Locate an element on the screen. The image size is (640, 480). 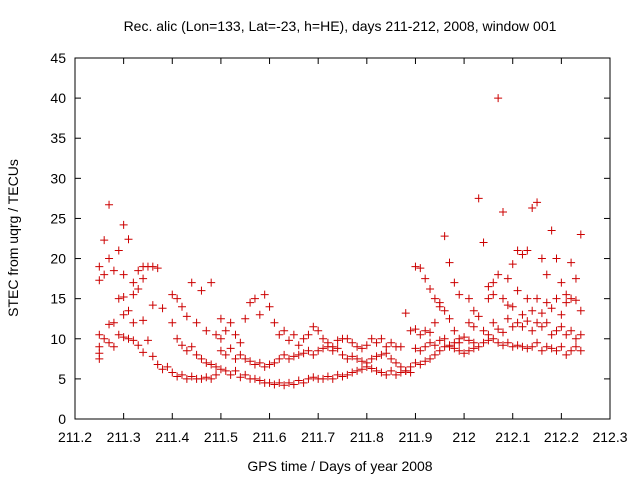
x-axis-label: GPS time / Days of year 2008 is located at coordinates (339, 466).